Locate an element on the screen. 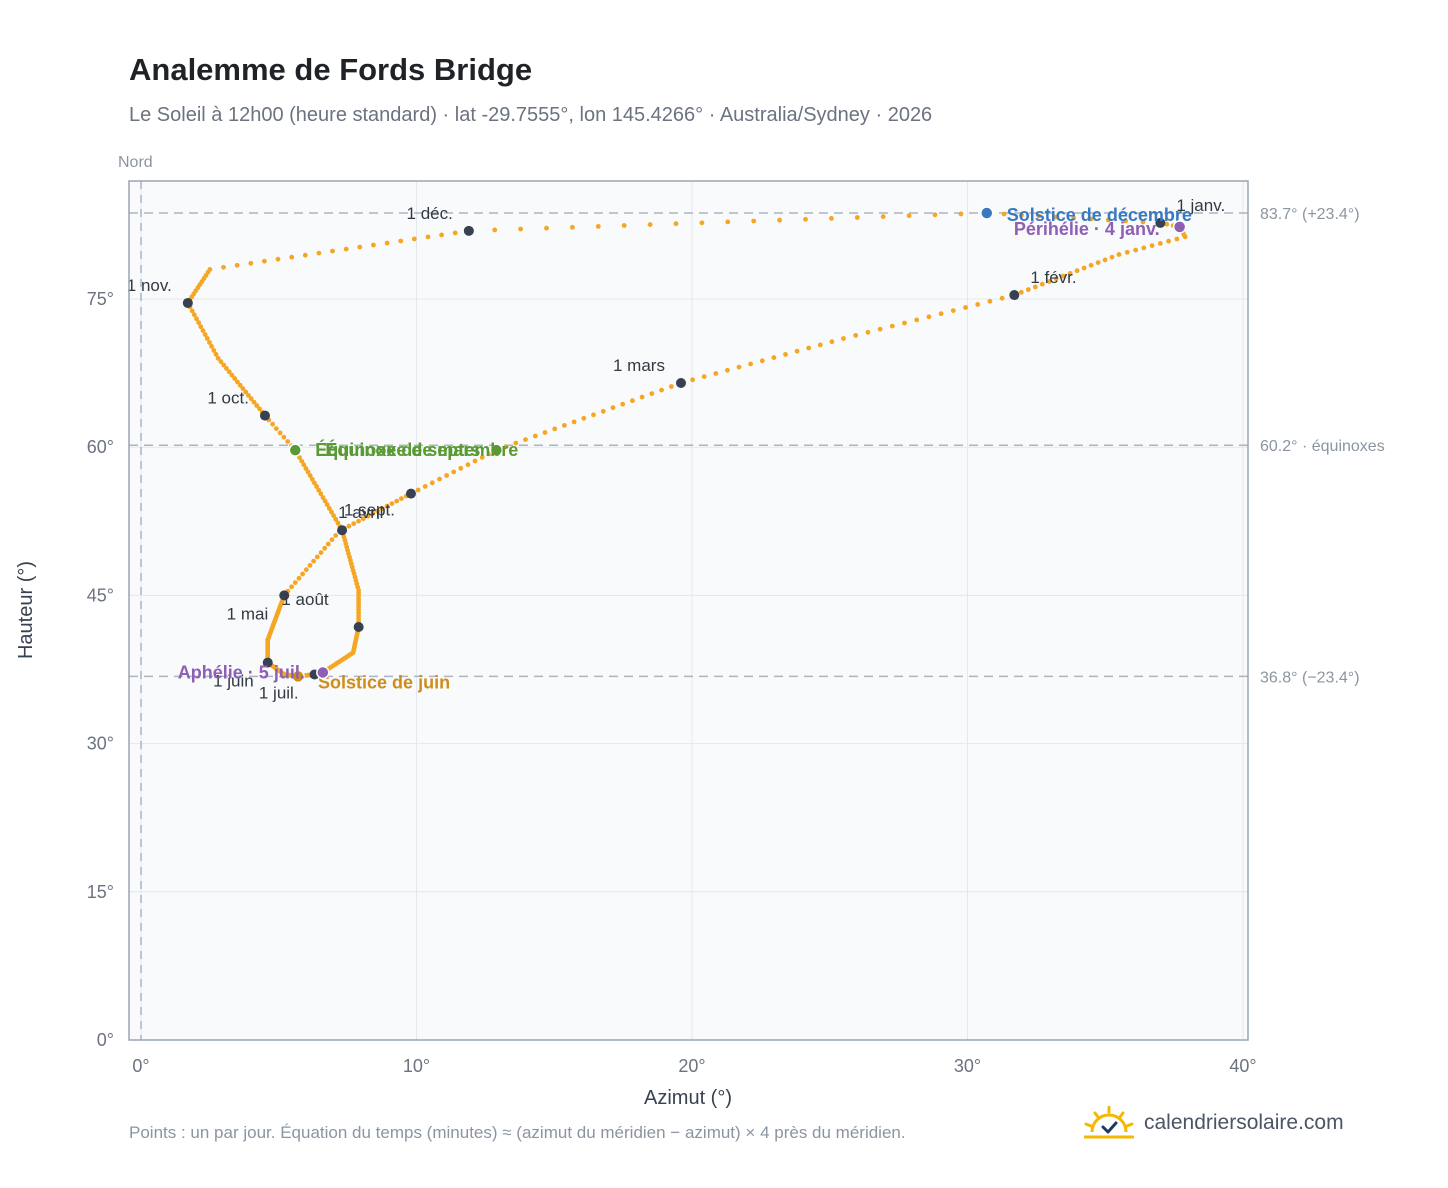 The height and width of the screenshot is (1188, 1448). x-tick-label: 10° is located at coordinates (416, 1066).